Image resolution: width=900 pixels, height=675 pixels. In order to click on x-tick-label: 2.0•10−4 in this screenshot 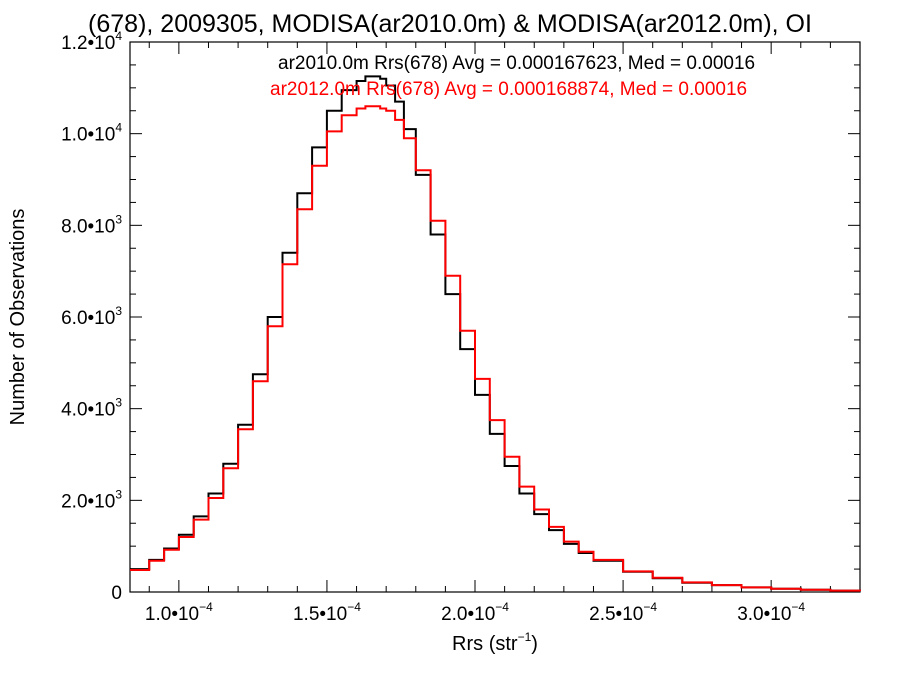, I will do `click(475, 612)`.